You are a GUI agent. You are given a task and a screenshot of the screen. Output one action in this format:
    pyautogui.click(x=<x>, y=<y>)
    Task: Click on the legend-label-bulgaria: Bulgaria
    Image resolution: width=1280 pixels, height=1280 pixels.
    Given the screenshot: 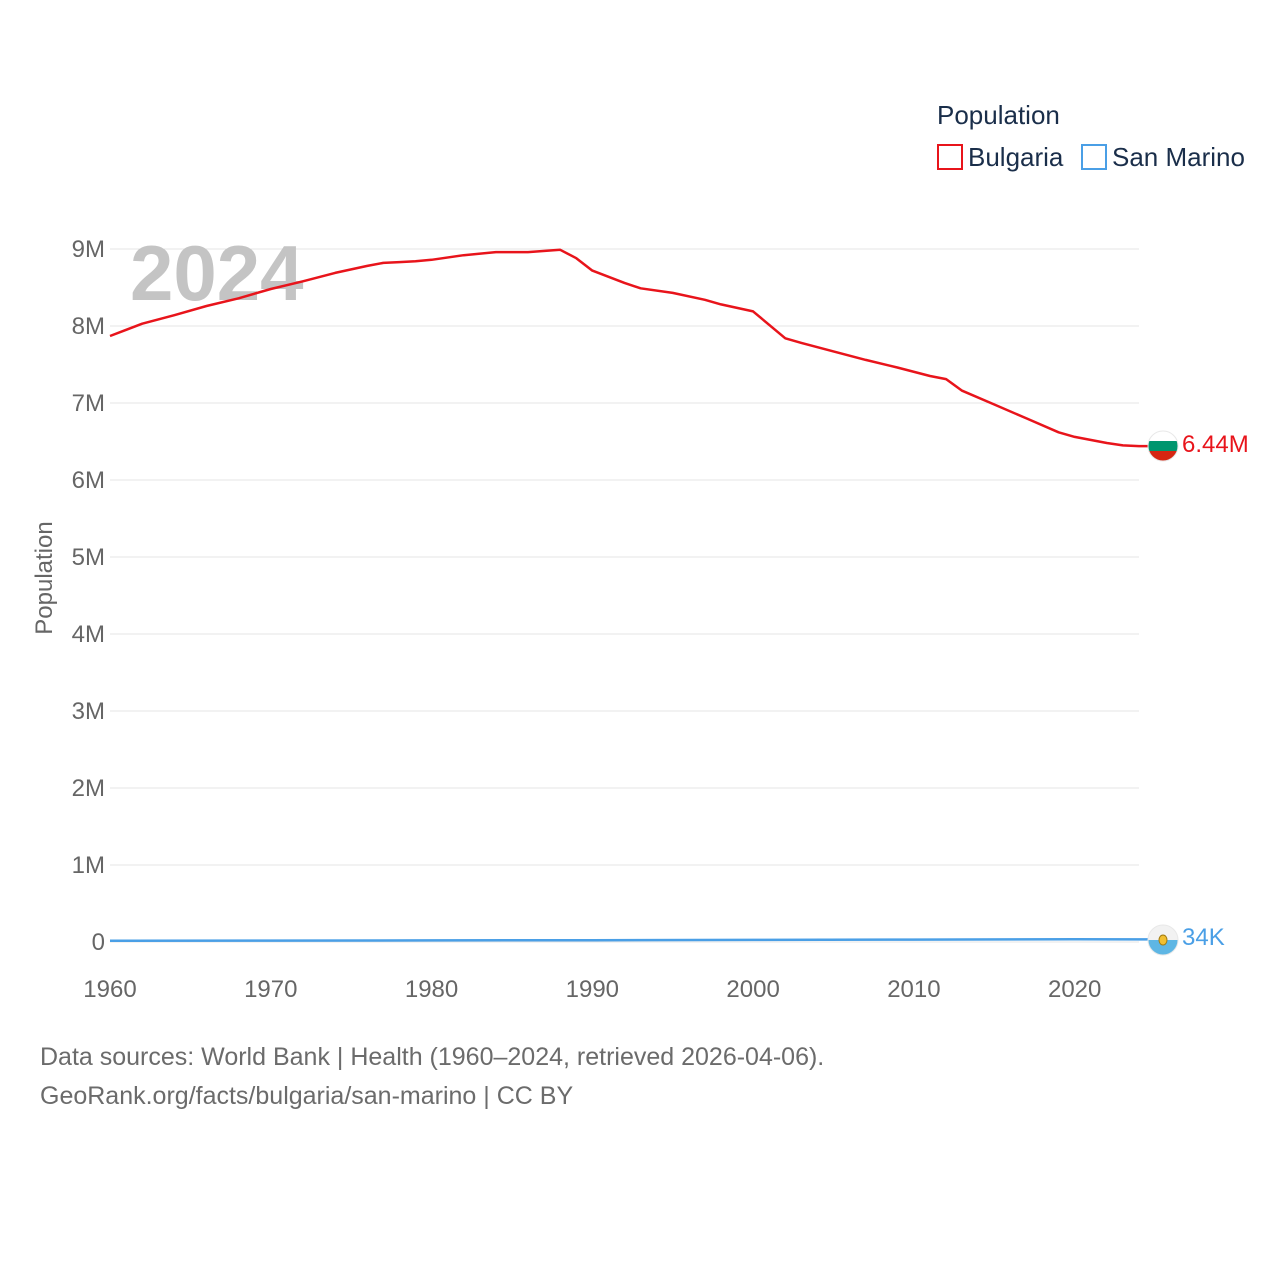 What is the action you would take?
    pyautogui.click(x=1016, y=157)
    